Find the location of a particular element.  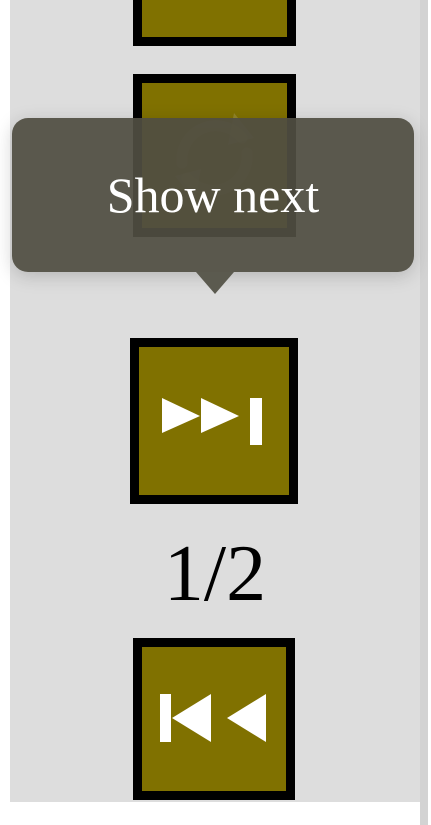

skip-to-last-icon is located at coordinates (212, 421).